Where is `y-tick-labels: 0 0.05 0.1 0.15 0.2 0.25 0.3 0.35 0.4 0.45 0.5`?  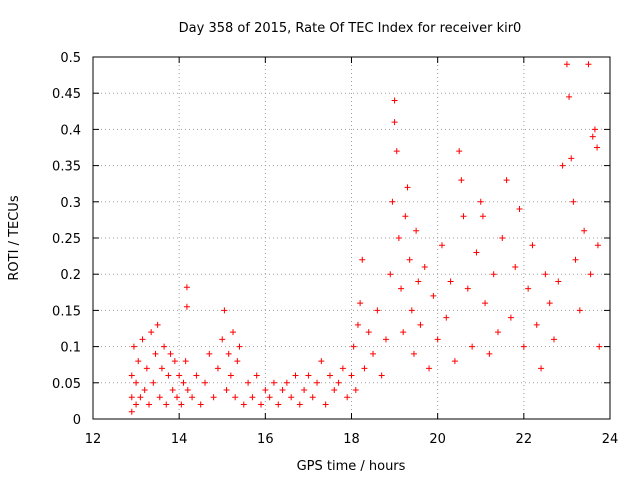
y-tick-labels: 0 0.05 0.1 0.15 0.2 0.25 0.3 0.35 0.4 0.45 0.5 is located at coordinates (66, 239).